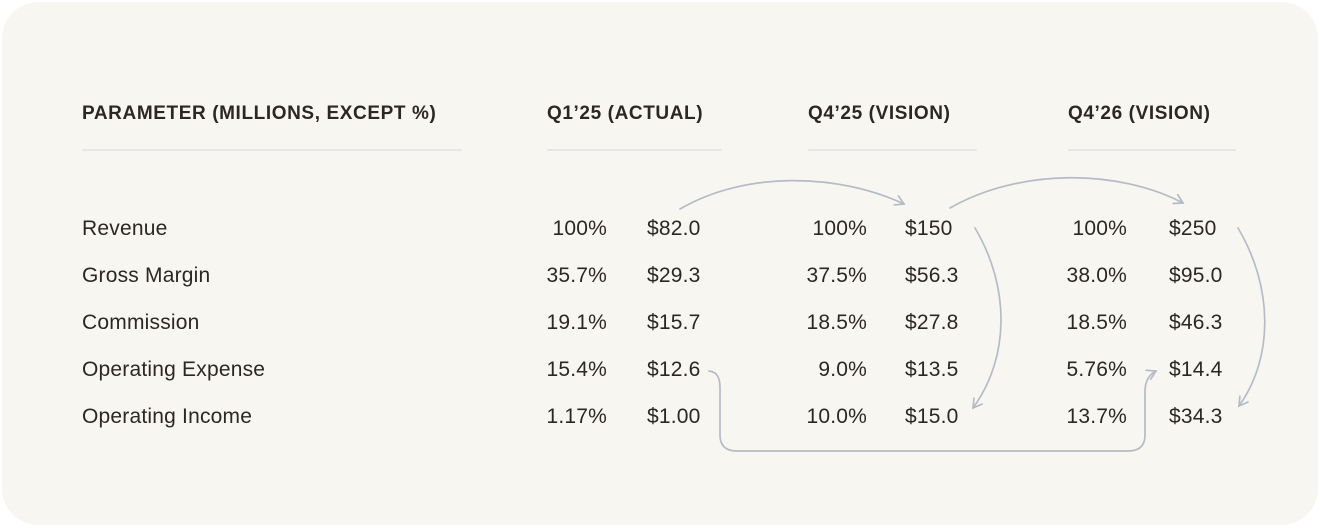 This screenshot has width=1320, height=529. What do you see at coordinates (674, 322) in the screenshot?
I see `commission-q1-usd: $15.7` at bounding box center [674, 322].